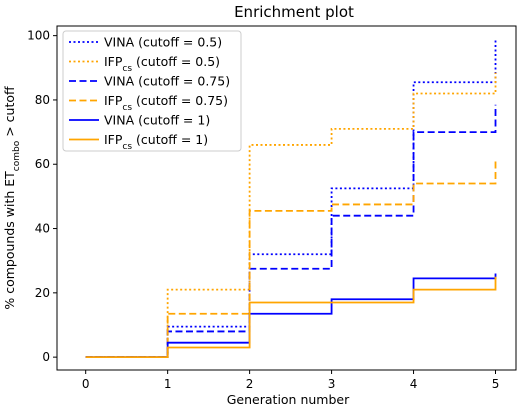 The width and height of the screenshot is (526, 411). What do you see at coordinates (168, 384) in the screenshot?
I see `x-tick-label: 1` at bounding box center [168, 384].